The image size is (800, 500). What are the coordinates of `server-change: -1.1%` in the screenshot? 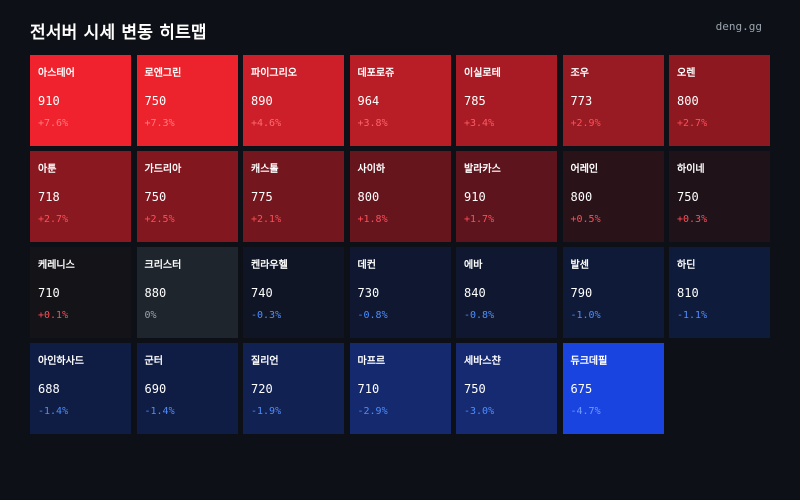 It's located at (692, 315).